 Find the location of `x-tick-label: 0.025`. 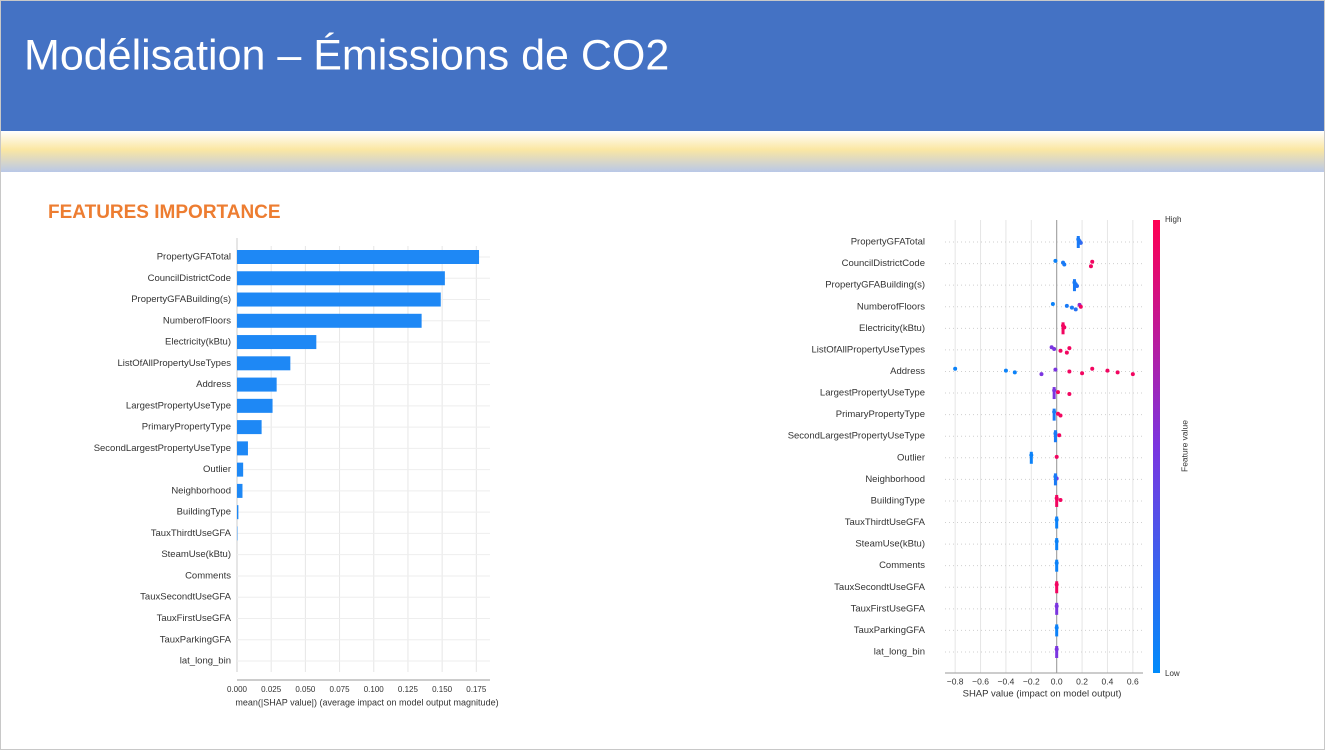

x-tick-label: 0.025 is located at coordinates (271, 689).